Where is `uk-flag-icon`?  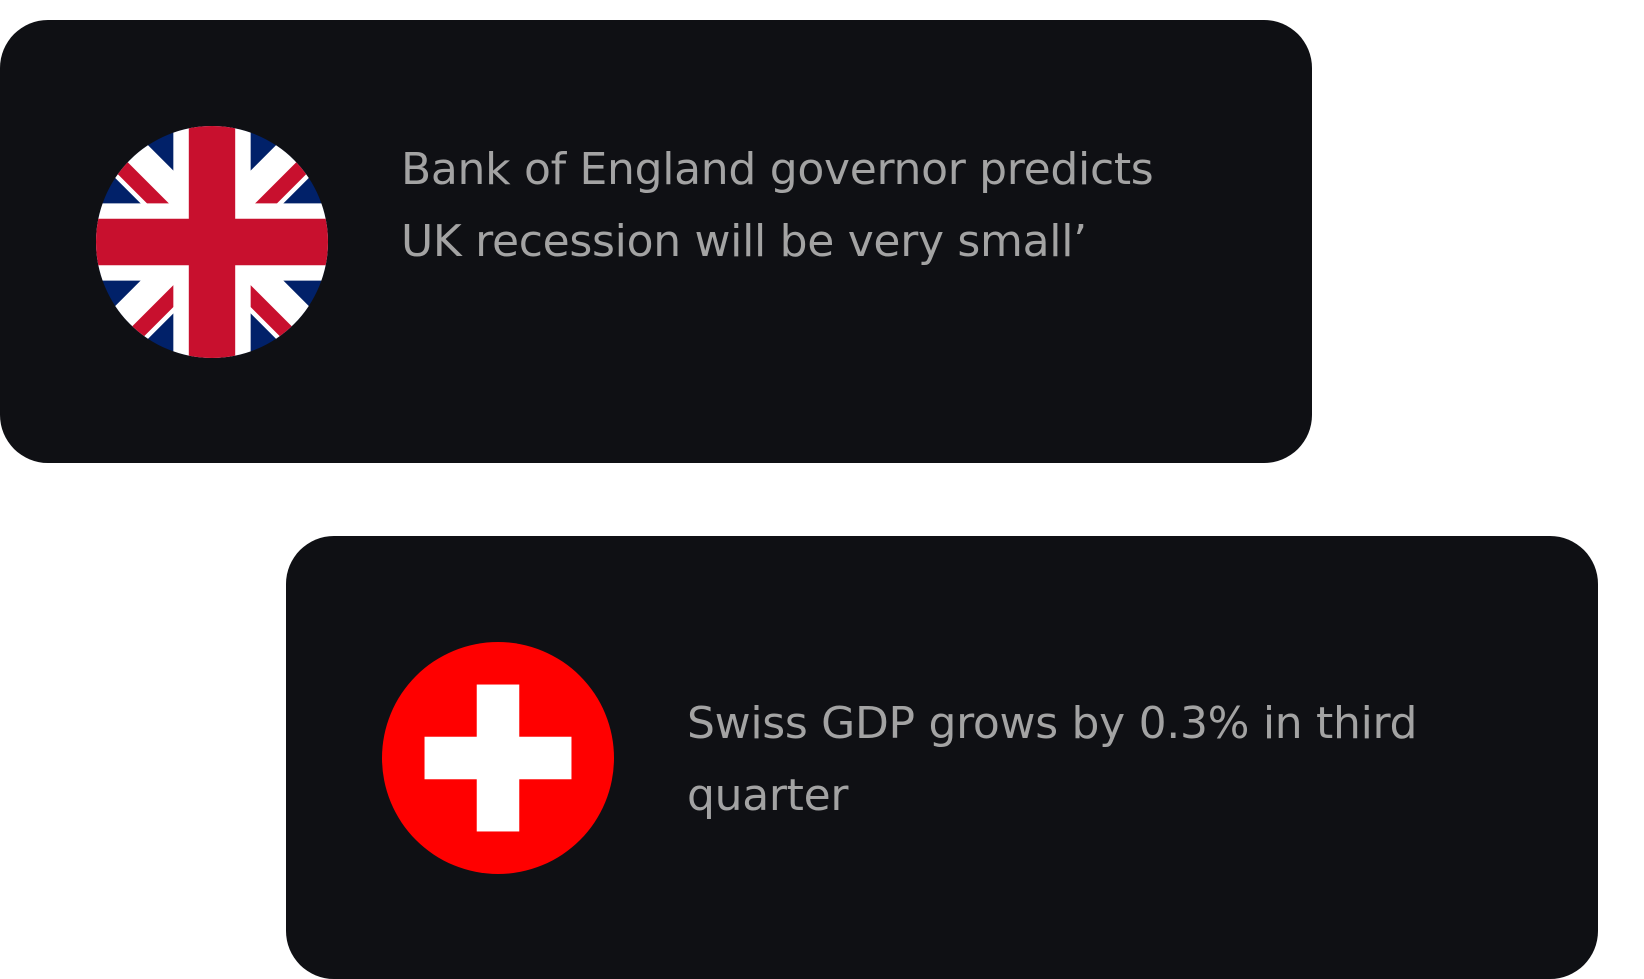 uk-flag-icon is located at coordinates (212, 242).